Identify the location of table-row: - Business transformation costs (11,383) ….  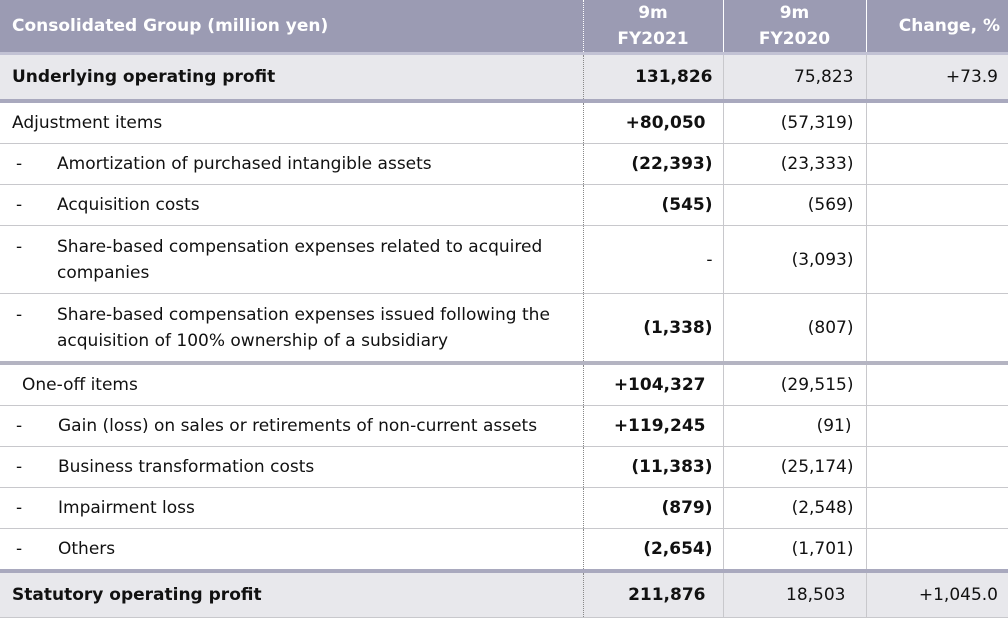
(504, 467).